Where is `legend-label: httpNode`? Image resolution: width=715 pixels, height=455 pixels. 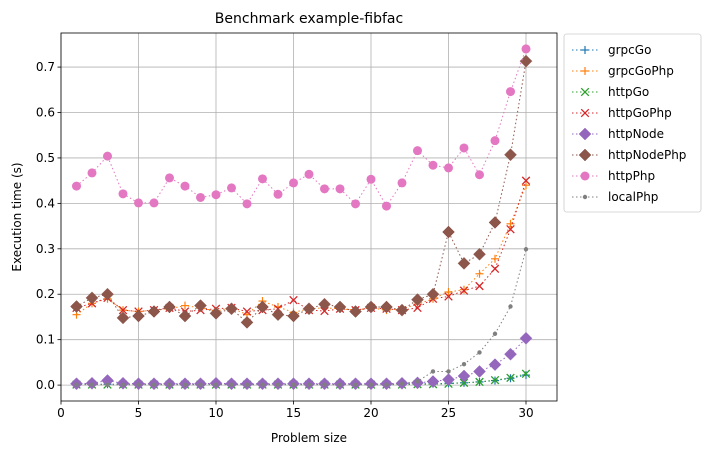 legend-label: httpNode is located at coordinates (636, 134).